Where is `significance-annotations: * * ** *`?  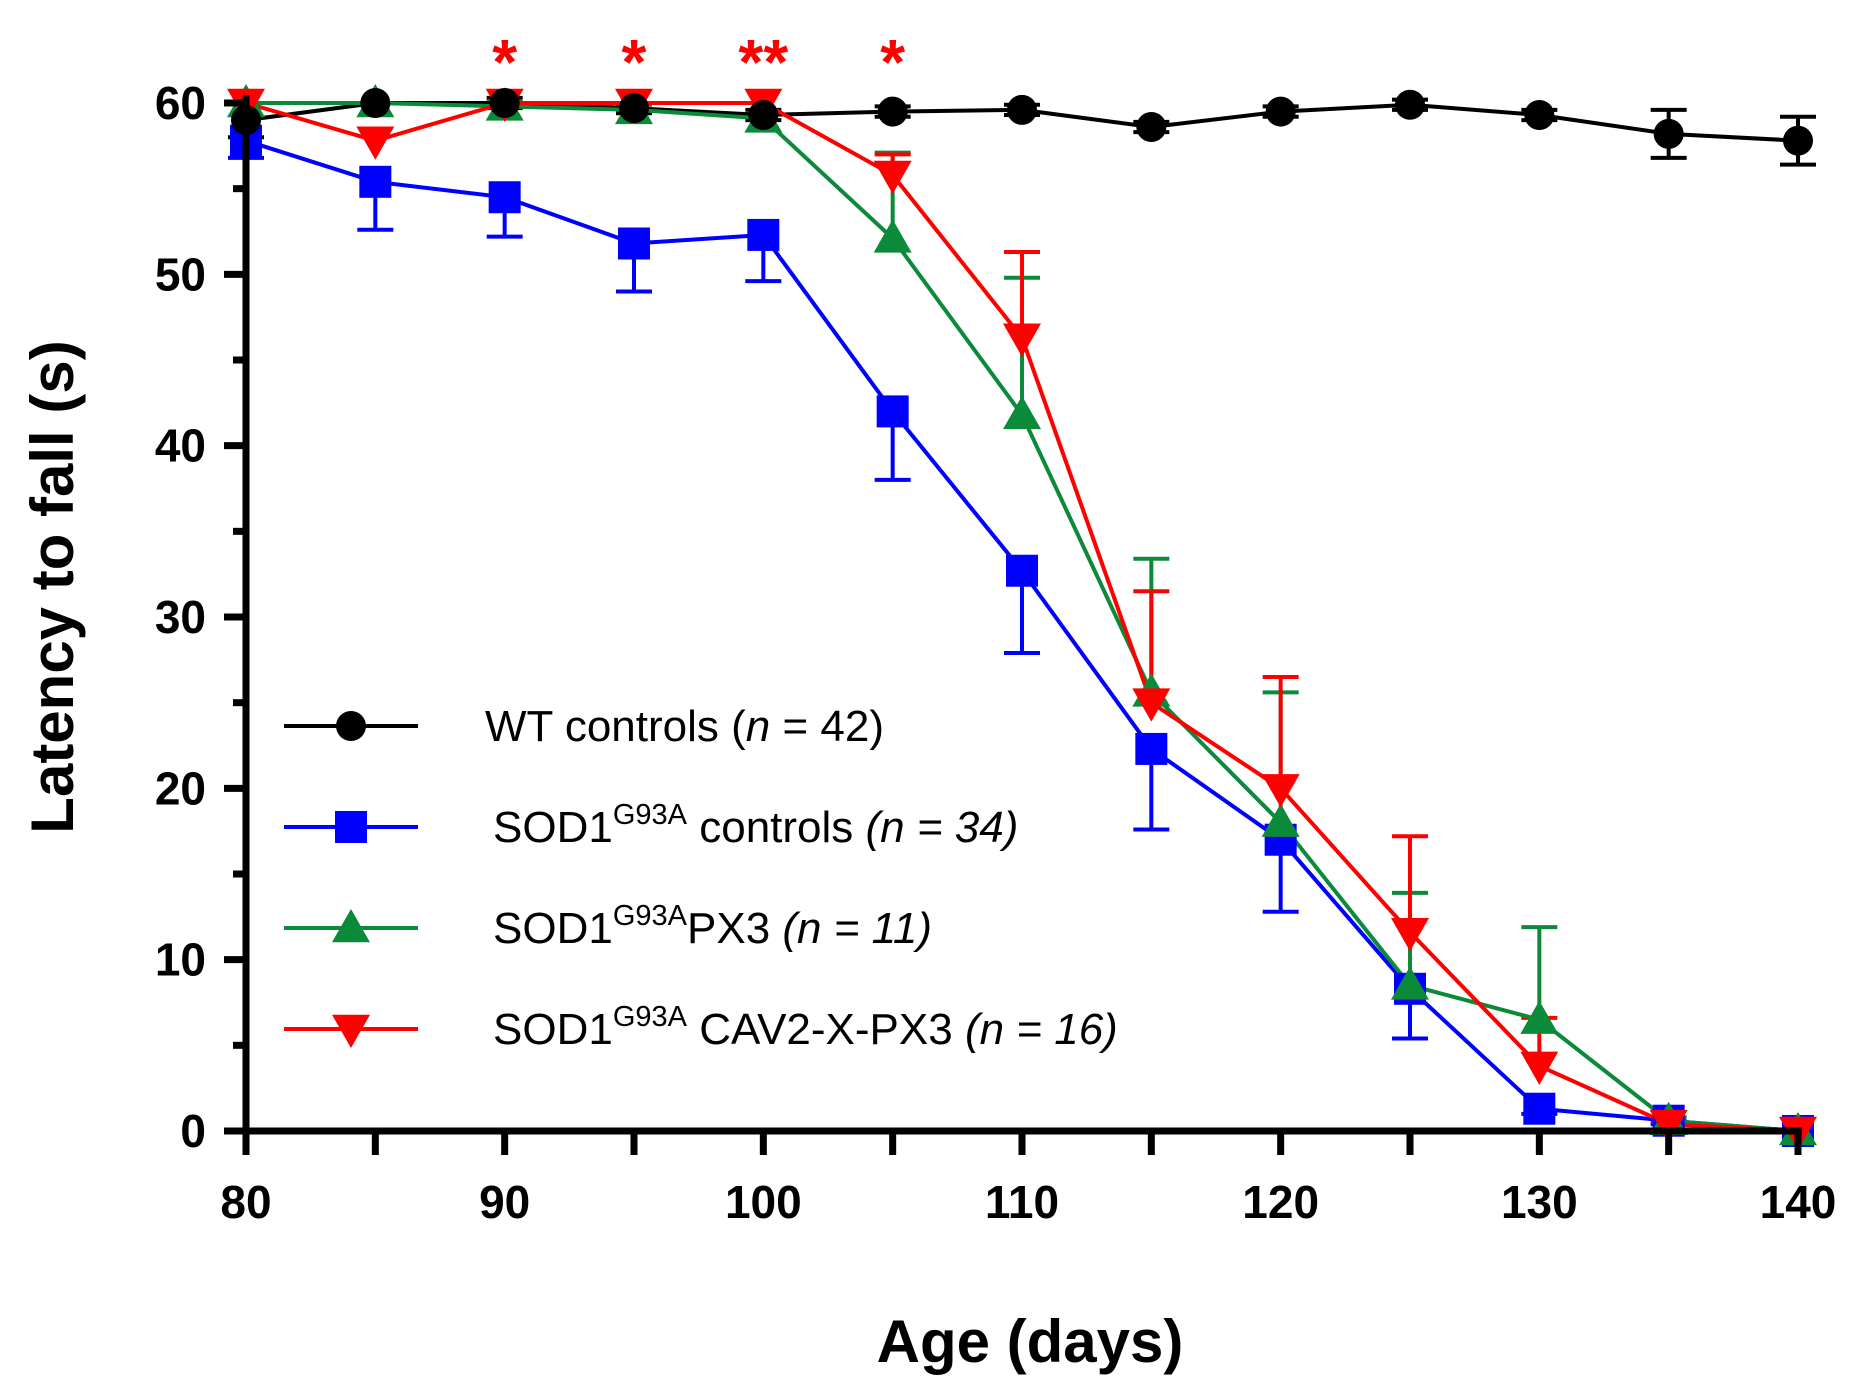
significance-annotations: * * ** * is located at coordinates (698, 62).